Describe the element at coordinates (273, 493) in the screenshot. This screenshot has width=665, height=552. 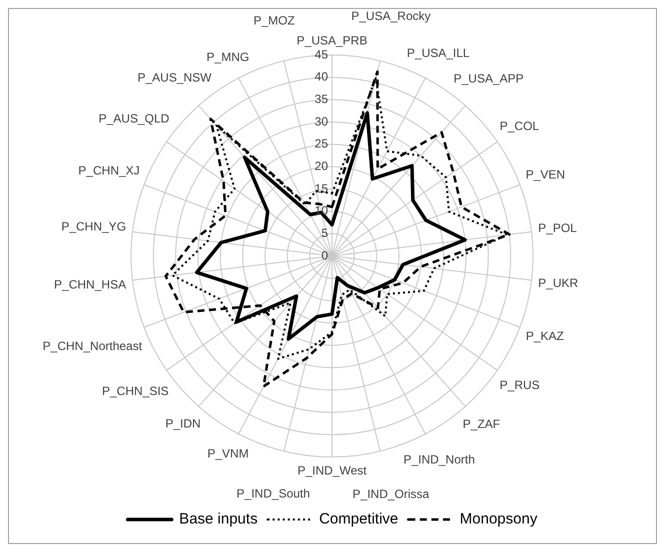
I see `spoke-label: P_IND_South` at that location.